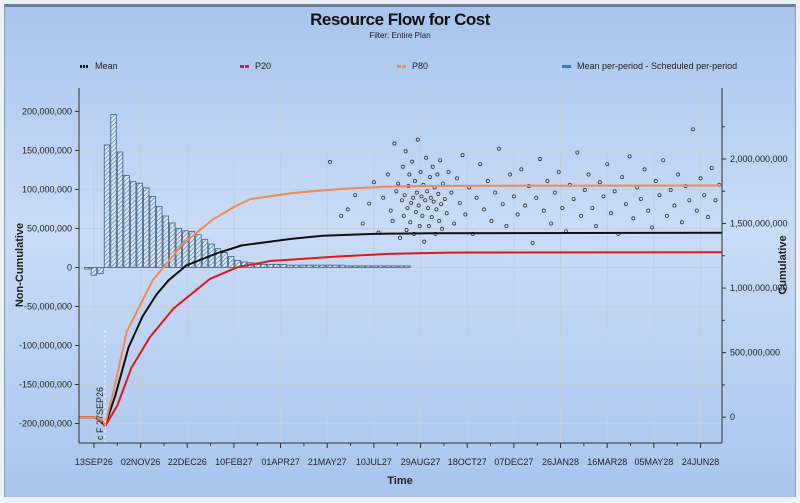 The image size is (800, 503). I want to click on y-right-tick-label: 2,000,000,000, so click(759, 159).